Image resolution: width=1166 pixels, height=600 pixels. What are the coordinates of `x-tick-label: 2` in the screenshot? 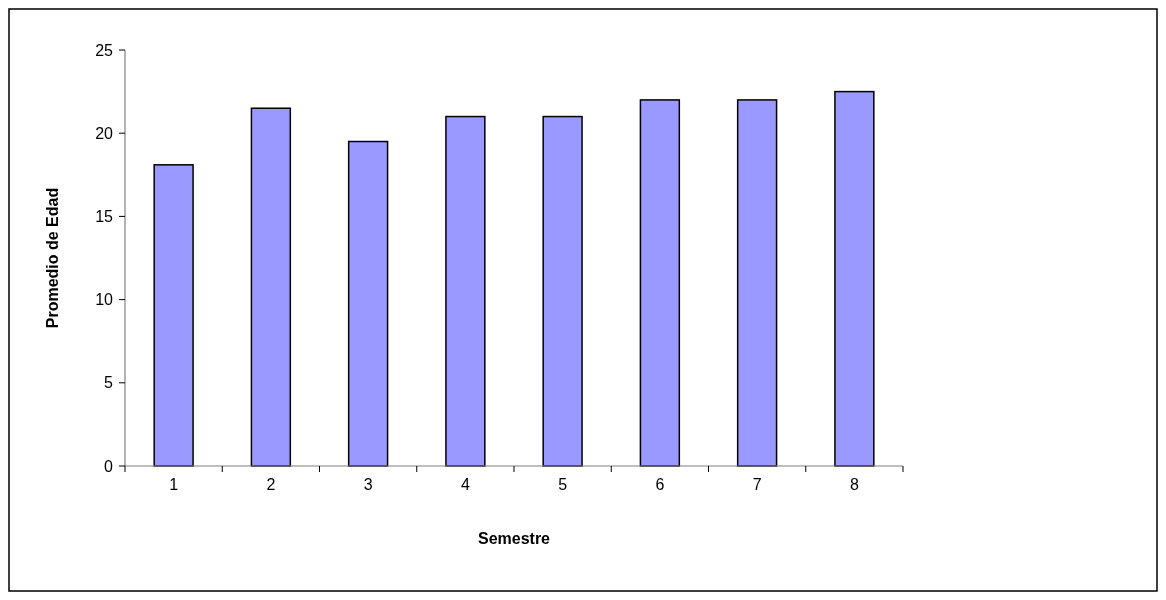 It's located at (271, 484).